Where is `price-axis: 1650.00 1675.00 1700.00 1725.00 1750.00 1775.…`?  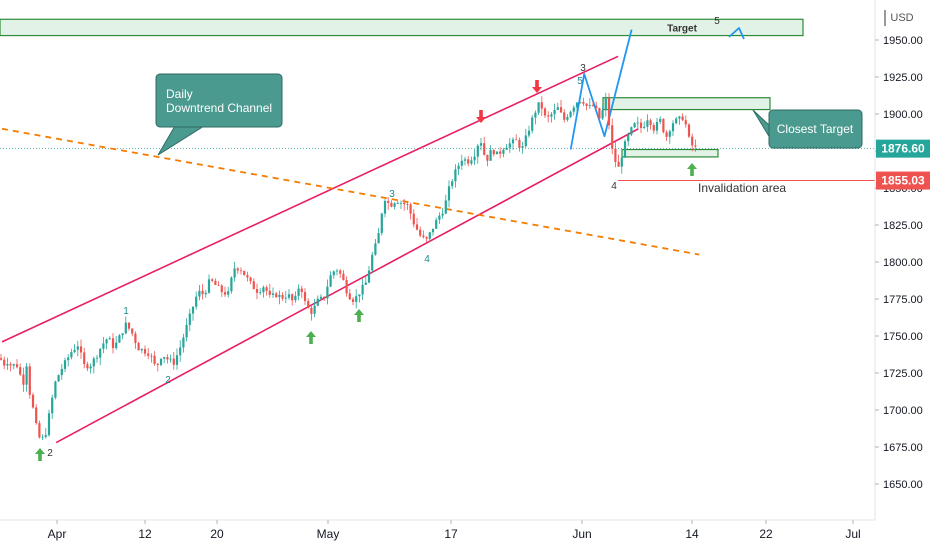
price-axis: 1650.00 1675.00 1700.00 1725.00 1750.00 1775.… is located at coordinates (902, 260).